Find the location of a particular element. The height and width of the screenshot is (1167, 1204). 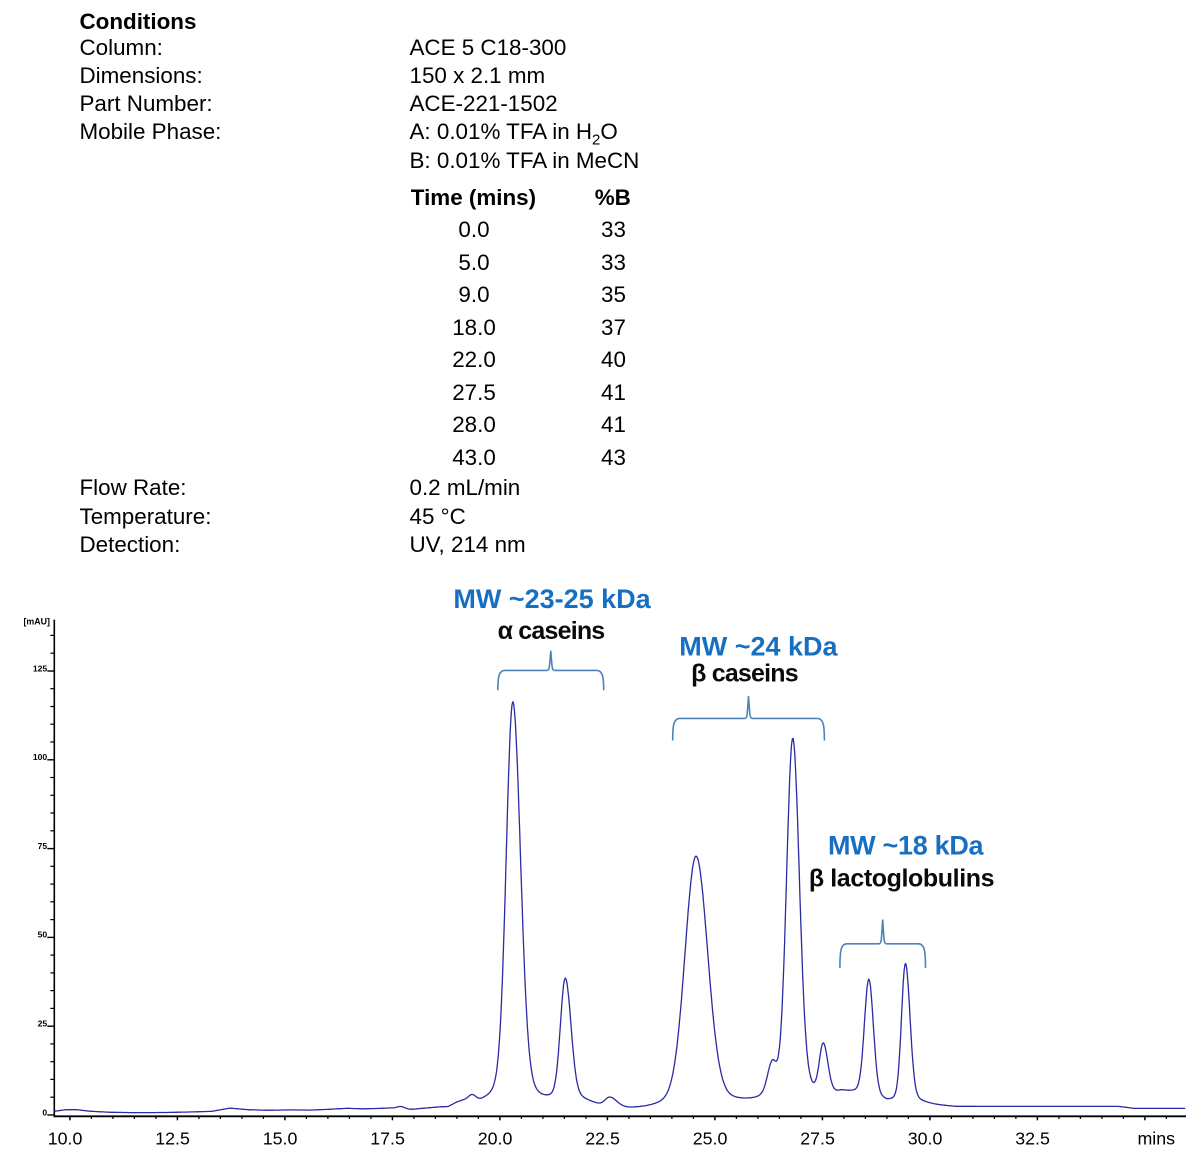

svg-text: mins is located at coordinates (1156, 1139).